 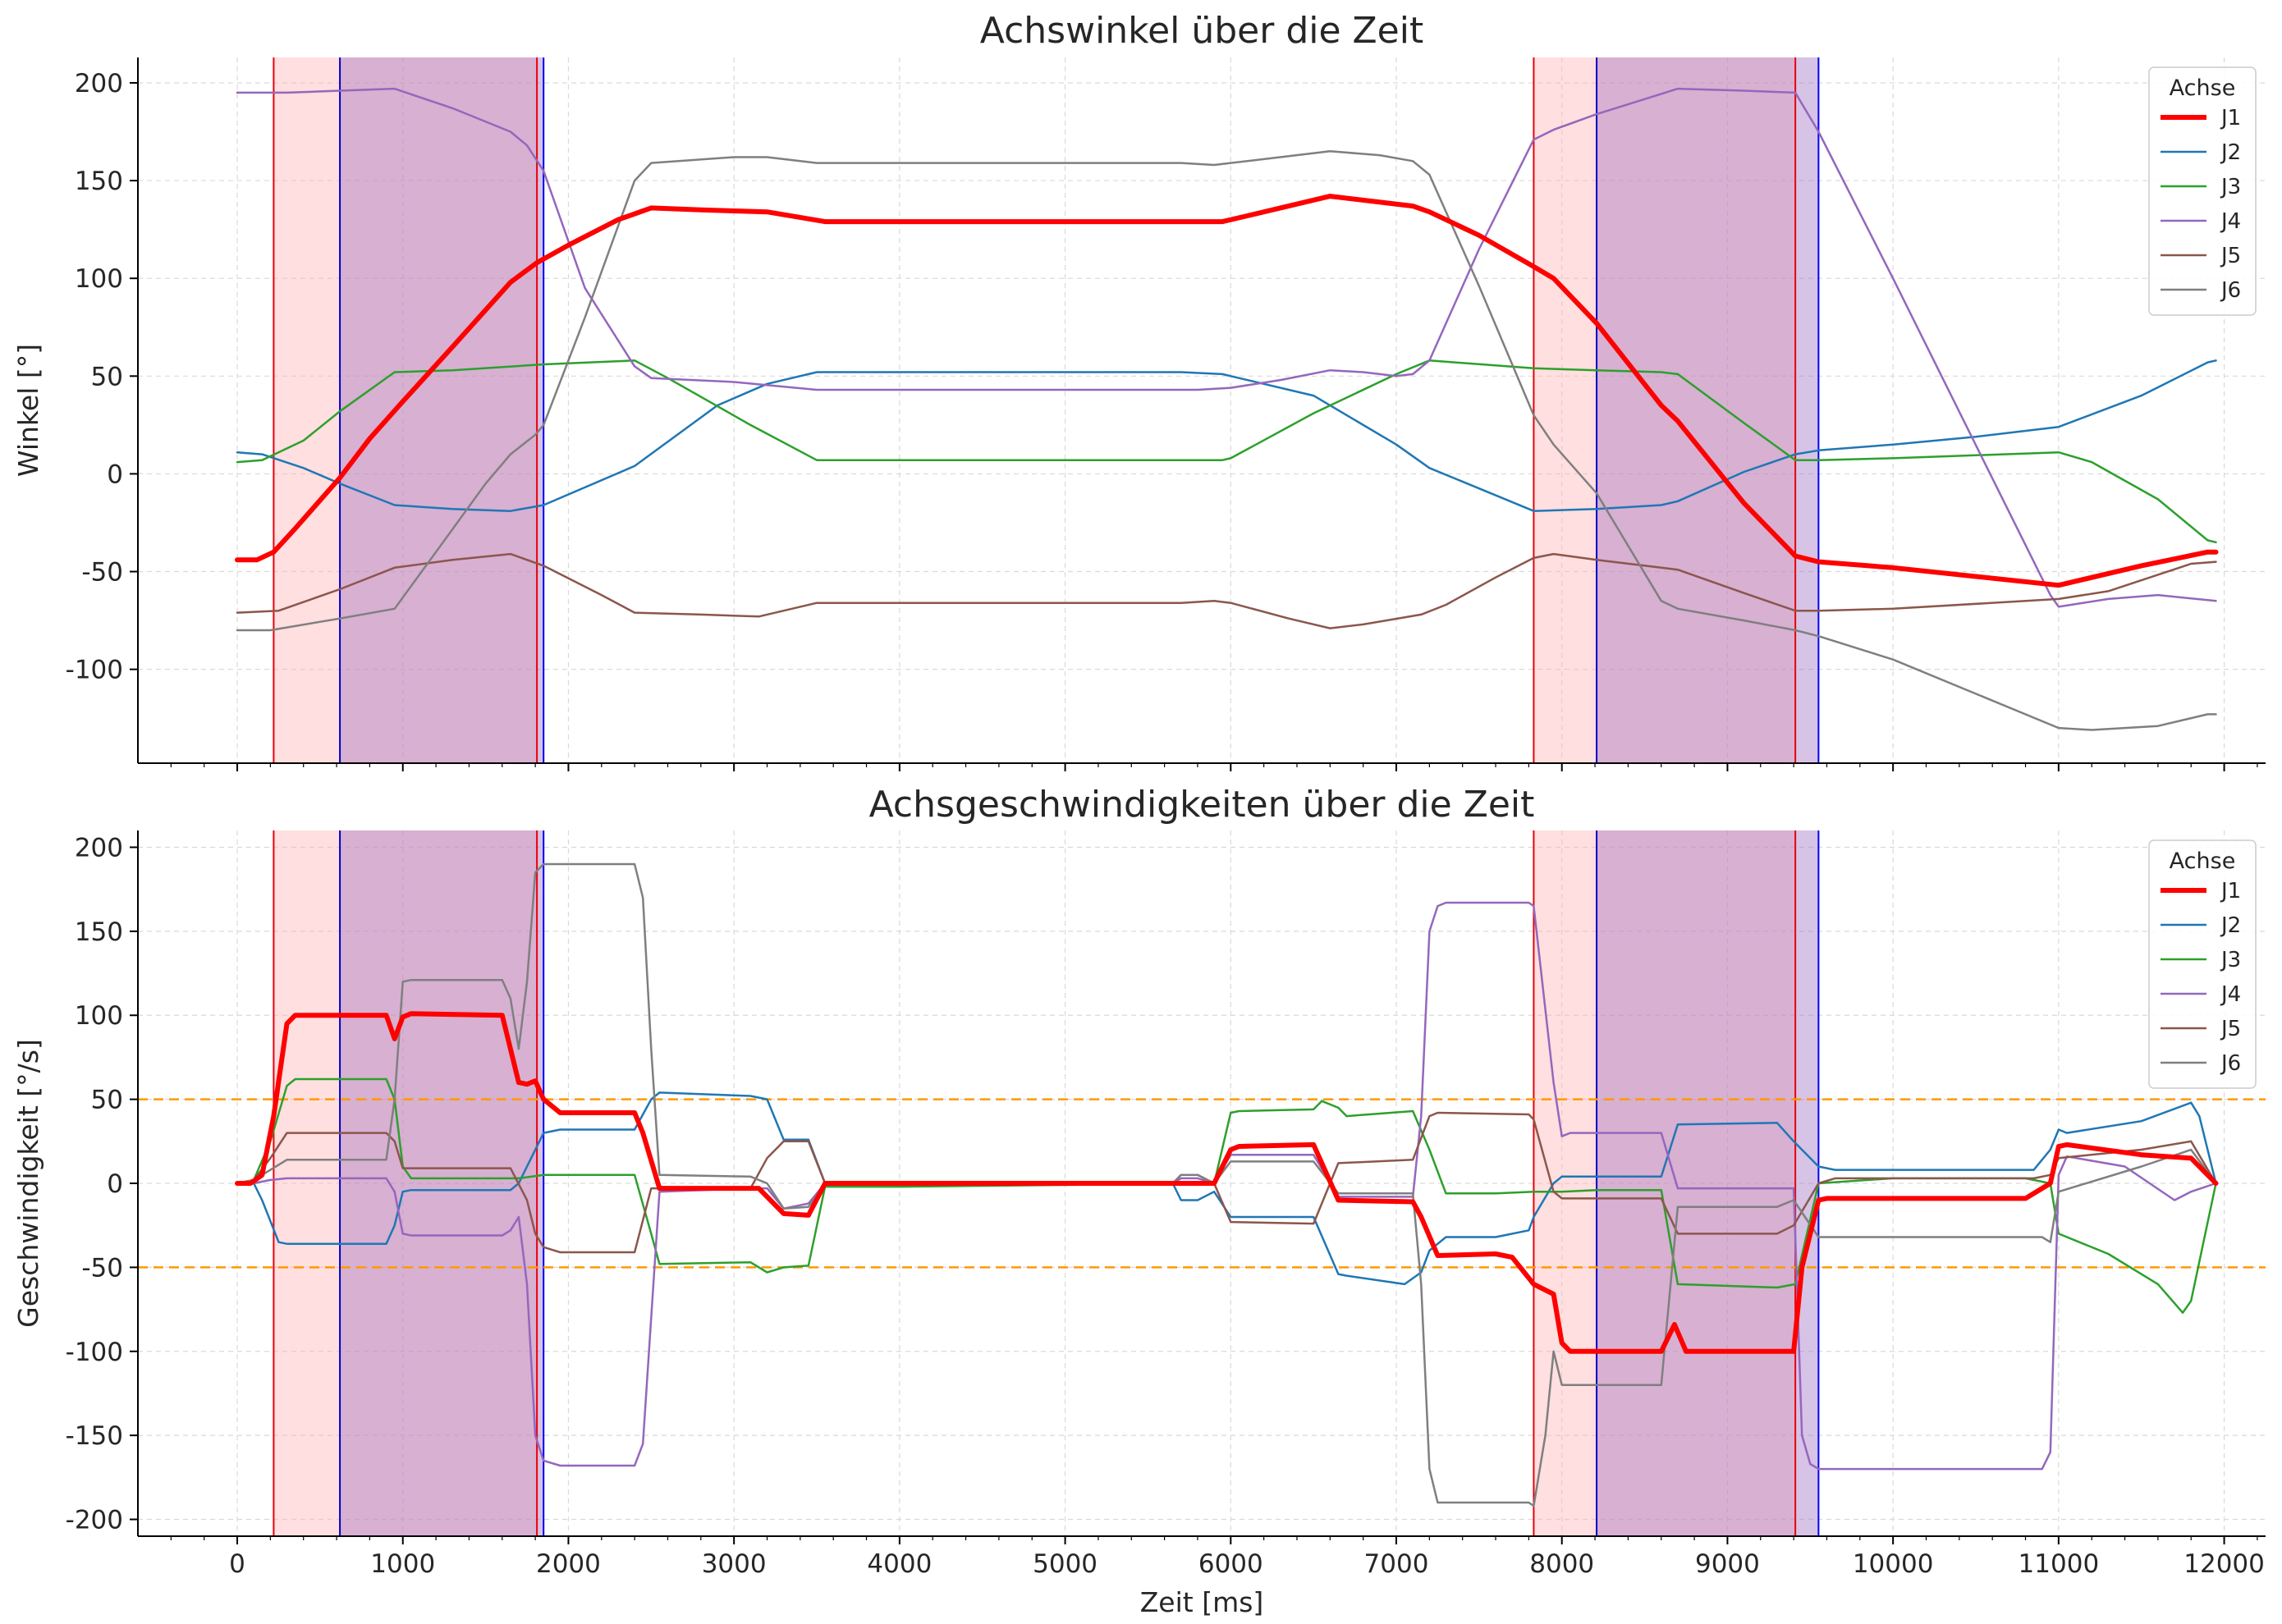 What do you see at coordinates (94, 1520) in the screenshot?
I see `y-tick-label: -200` at bounding box center [94, 1520].